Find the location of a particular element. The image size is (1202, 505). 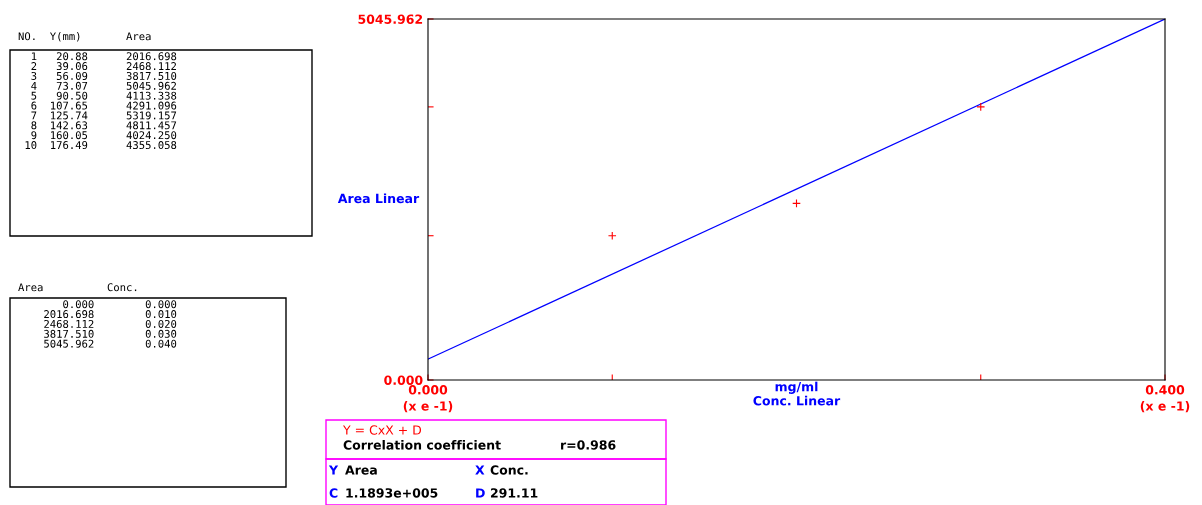

y-axis-title: Area Linear is located at coordinates (378, 198).